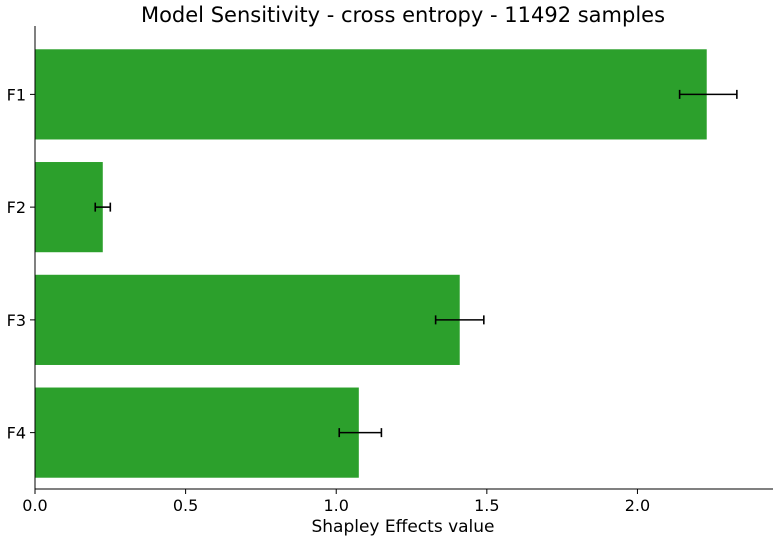 The height and width of the screenshot is (544, 778). What do you see at coordinates (335, 505) in the screenshot?
I see `x-tick-label-2: 1.0` at bounding box center [335, 505].